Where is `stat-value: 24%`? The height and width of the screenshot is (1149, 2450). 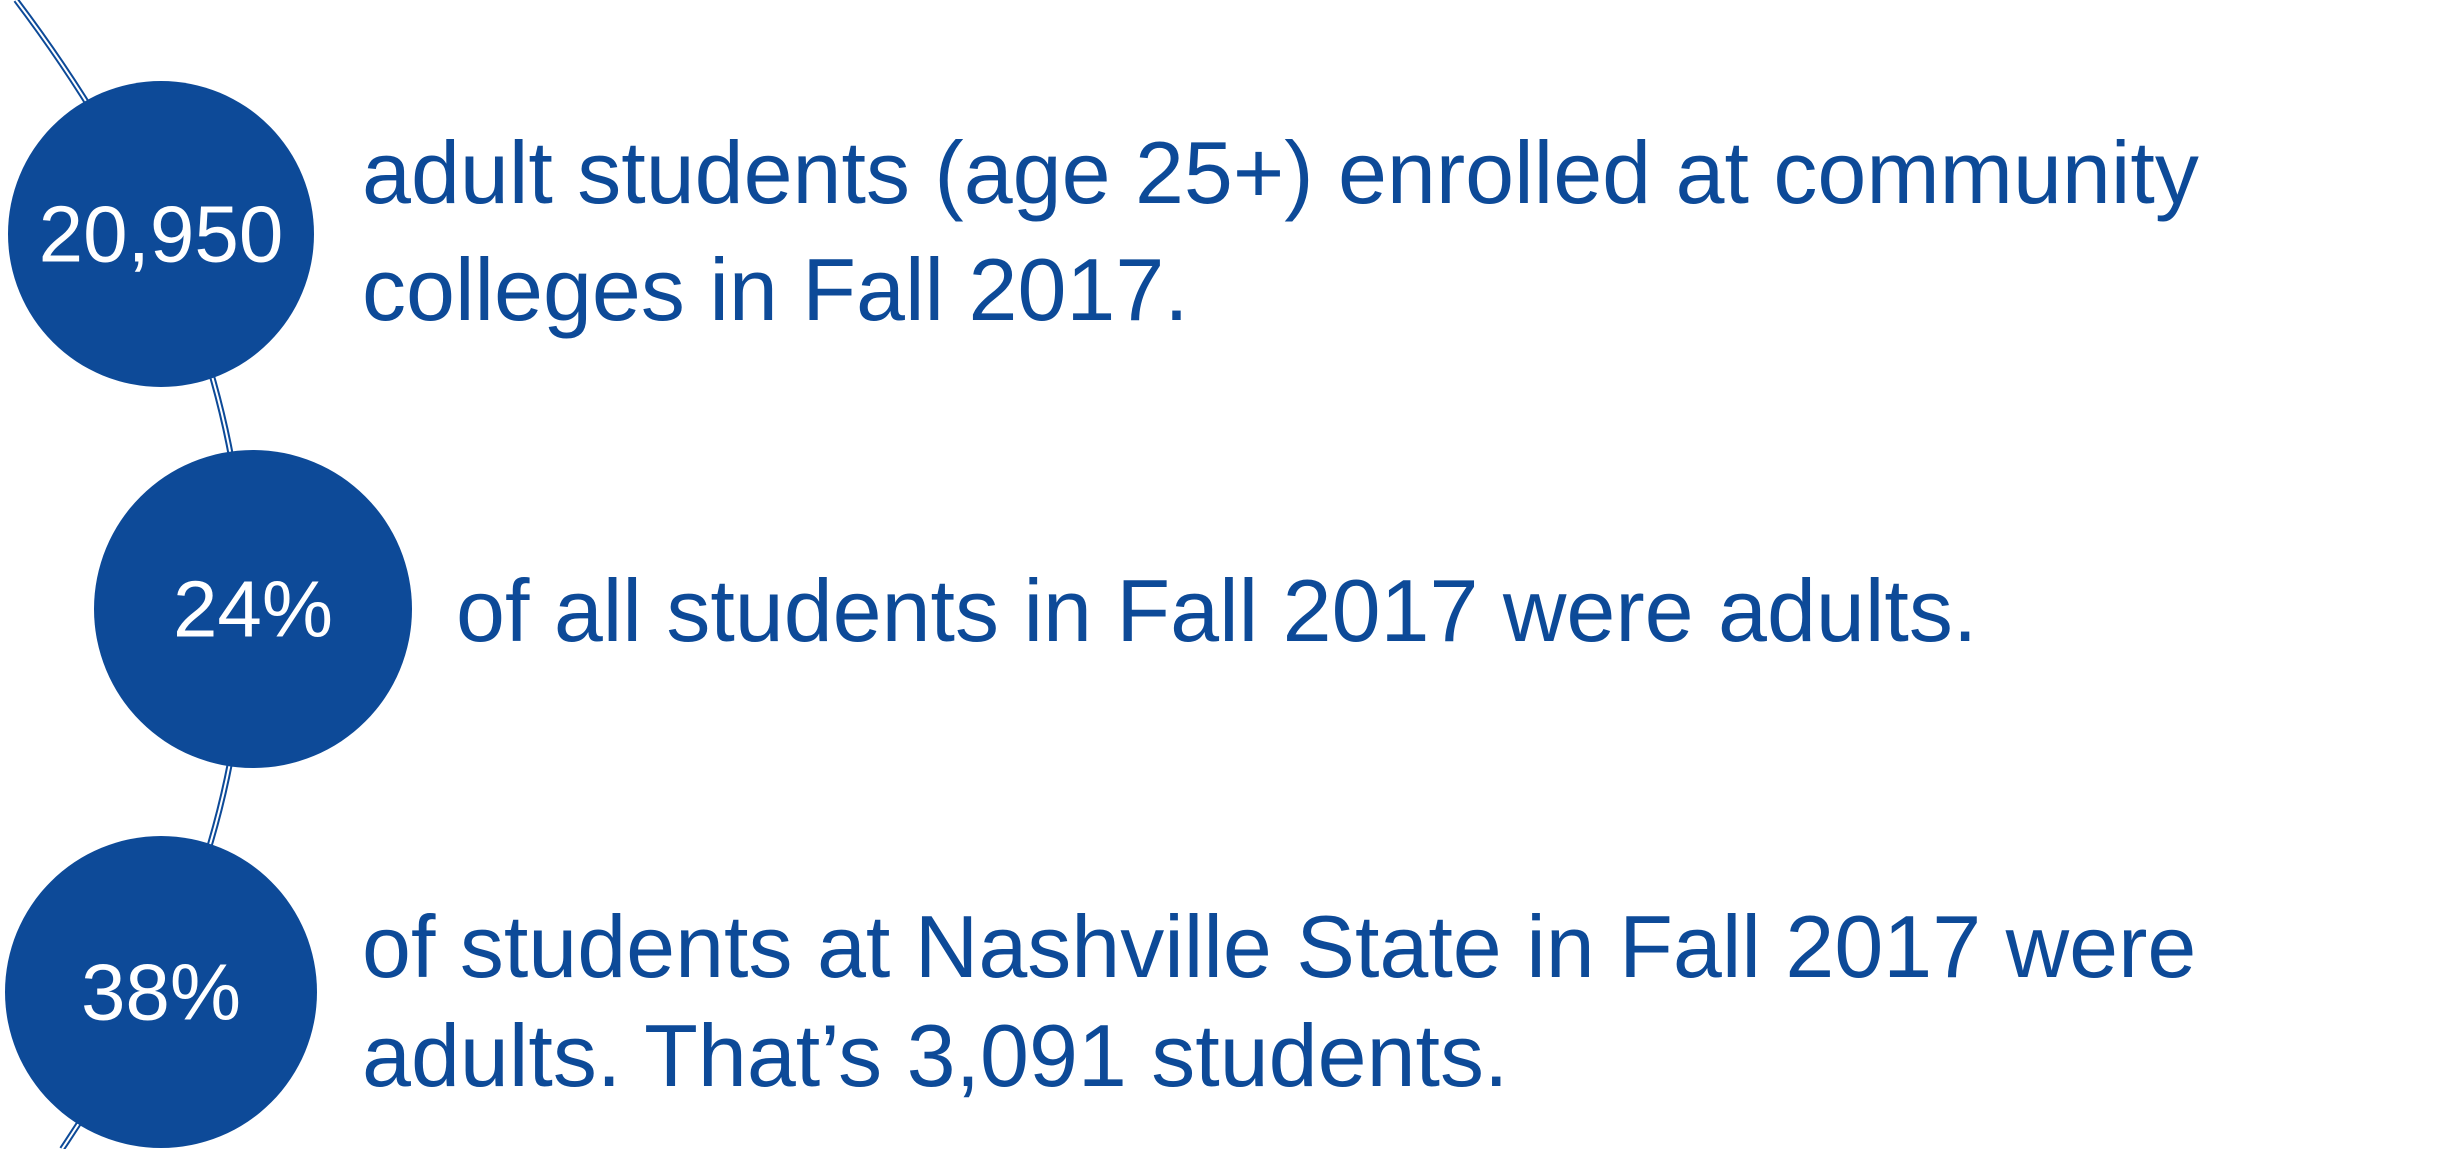 stat-value: 24% is located at coordinates (253, 609).